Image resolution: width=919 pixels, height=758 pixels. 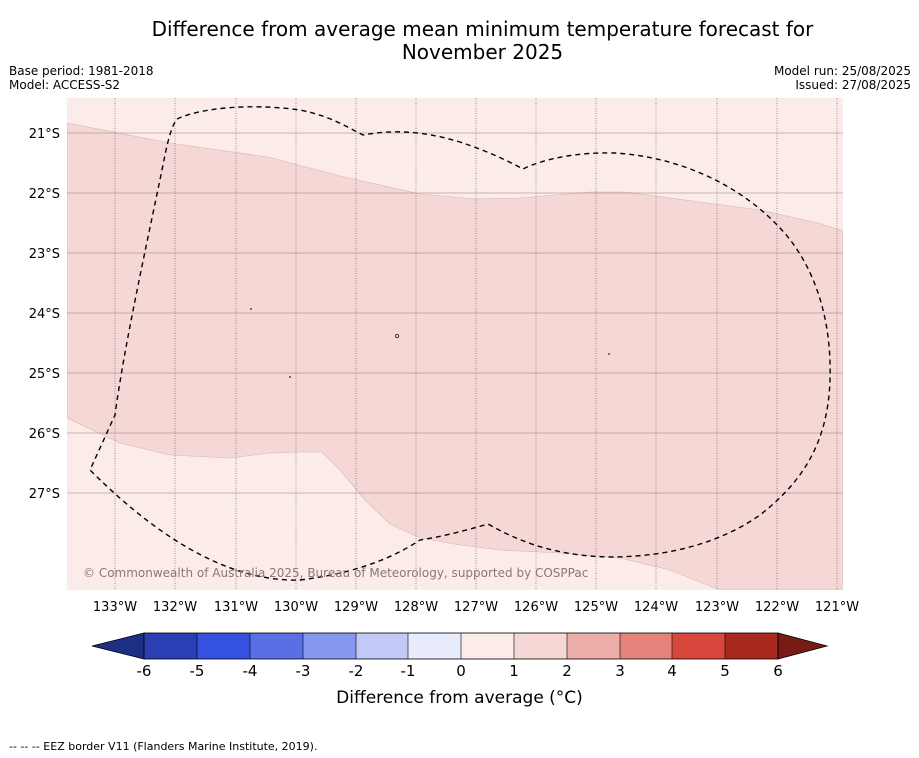 I want to click on lat-tick-label: 27°S, so click(x=44, y=494).